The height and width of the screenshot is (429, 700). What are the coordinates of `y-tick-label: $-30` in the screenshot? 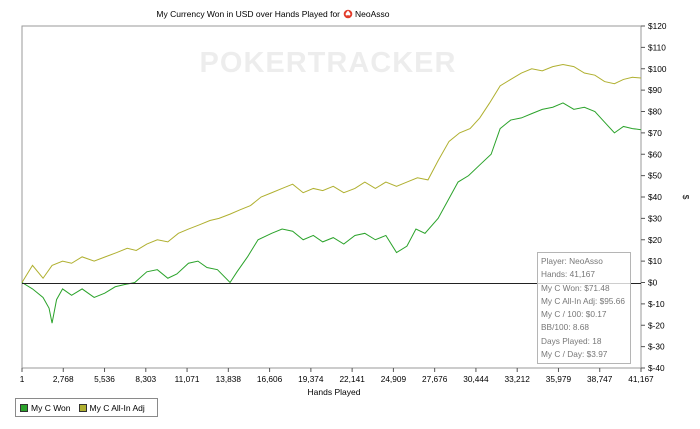 It's located at (656, 347).